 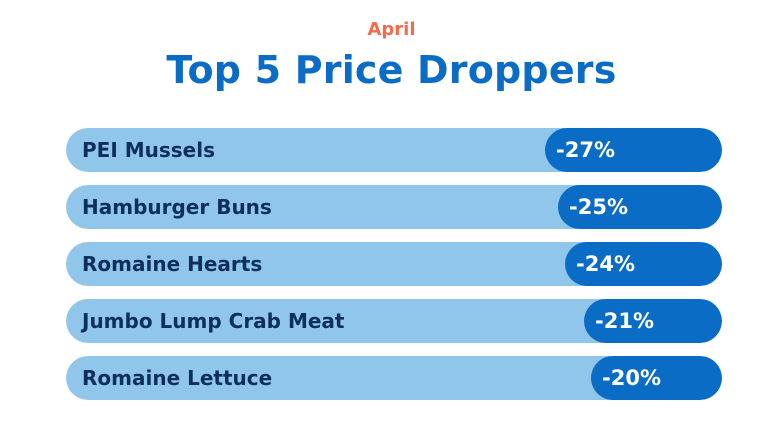 I want to click on bar-row: Romaine Lettuce -20%, so click(x=394, y=378).